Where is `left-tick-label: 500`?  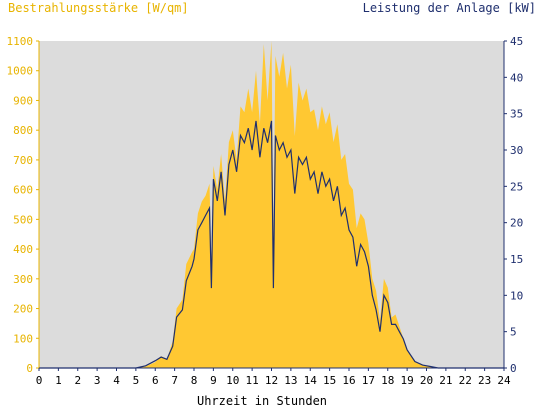
left-tick-label: 500 is located at coordinates (23, 219).